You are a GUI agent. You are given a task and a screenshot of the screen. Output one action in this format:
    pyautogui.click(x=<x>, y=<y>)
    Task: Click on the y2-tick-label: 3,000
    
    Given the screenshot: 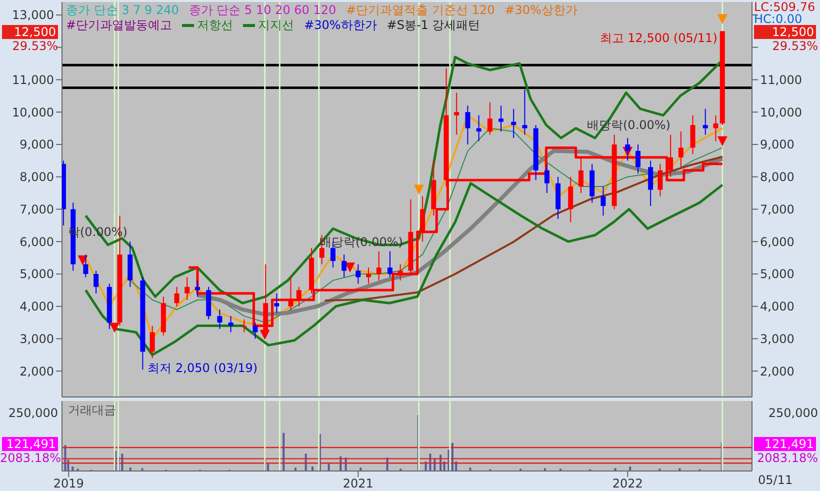 What is the action you would take?
    pyautogui.click(x=777, y=339)
    